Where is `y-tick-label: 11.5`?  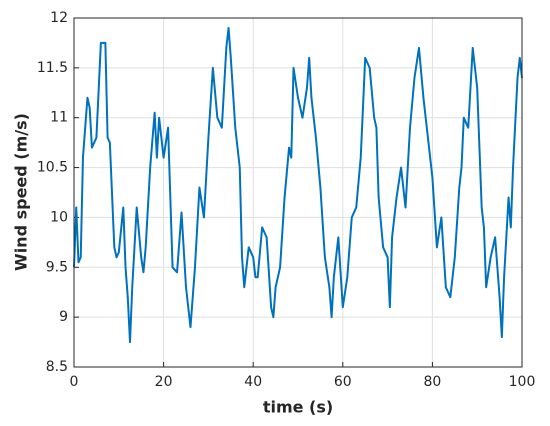
y-tick-label: 11.5 is located at coordinates (52, 68).